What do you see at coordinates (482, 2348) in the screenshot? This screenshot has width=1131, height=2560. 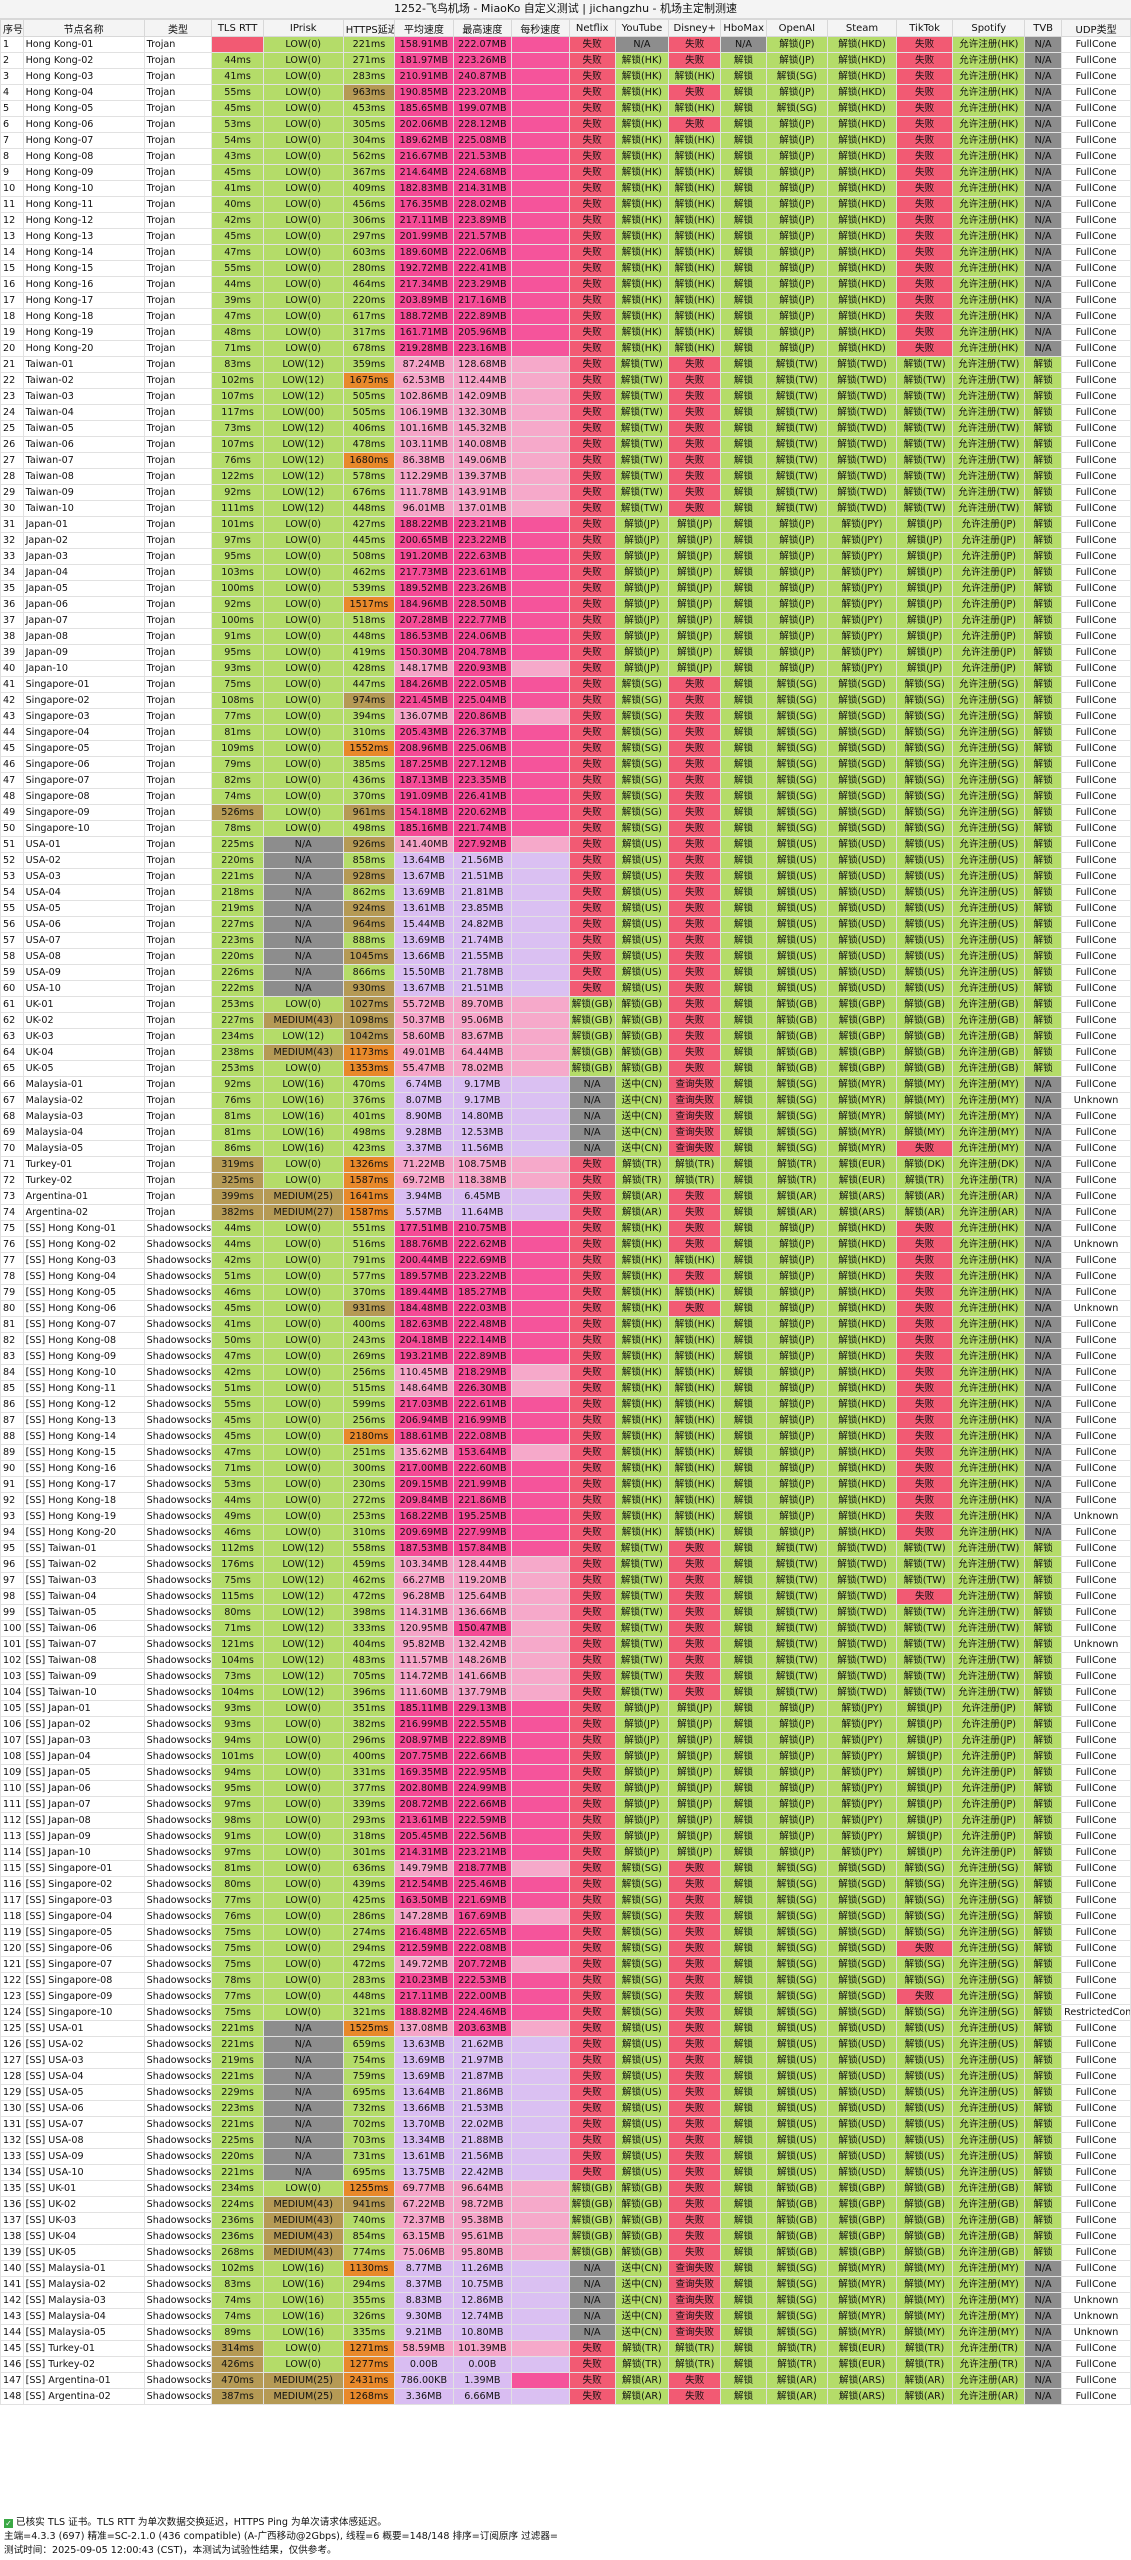 I see `table-cell: 101.39MB` at bounding box center [482, 2348].